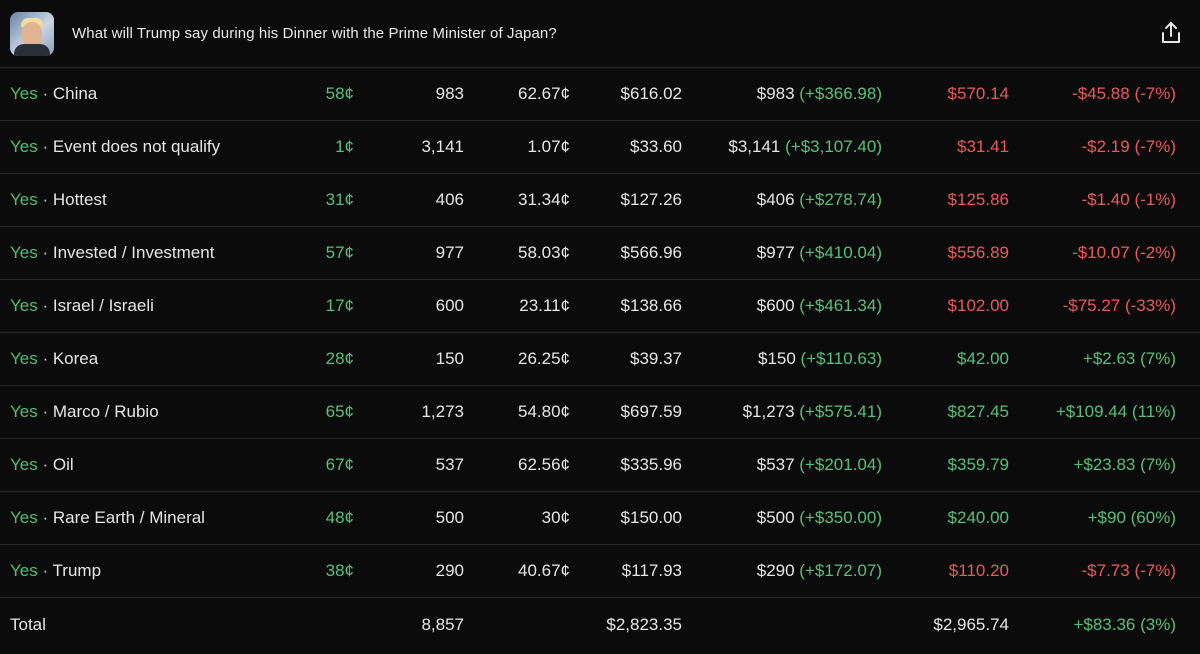 Image resolution: width=1200 pixels, height=654 pixels. Describe the element at coordinates (449, 93) in the screenshot. I see `shares-count: 983` at that location.